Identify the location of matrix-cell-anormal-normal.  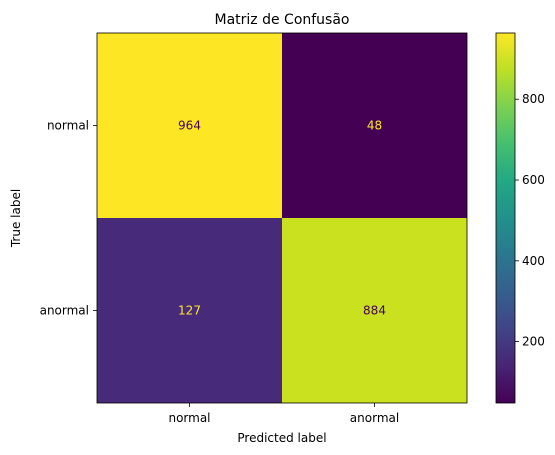
(189, 310).